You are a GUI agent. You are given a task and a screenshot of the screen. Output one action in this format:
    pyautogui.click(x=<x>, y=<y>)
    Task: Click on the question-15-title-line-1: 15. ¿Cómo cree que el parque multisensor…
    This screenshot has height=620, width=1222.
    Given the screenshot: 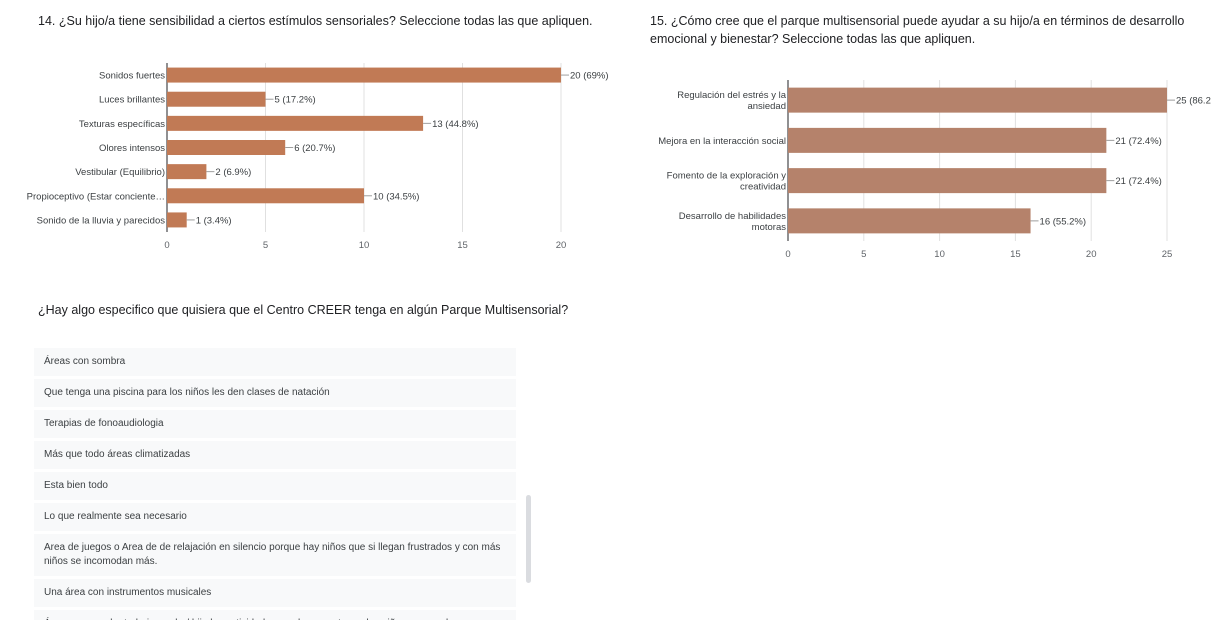 What is the action you would take?
    pyautogui.click(x=917, y=21)
    